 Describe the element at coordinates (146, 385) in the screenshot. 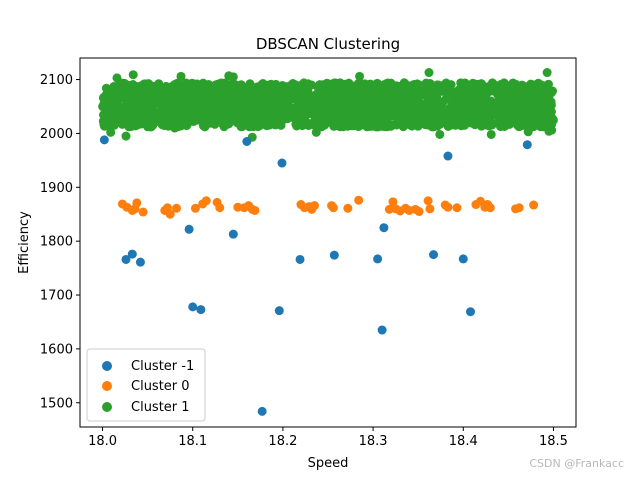

I see `legend: Cluster -1 Cluster 0 Cluster 1` at that location.